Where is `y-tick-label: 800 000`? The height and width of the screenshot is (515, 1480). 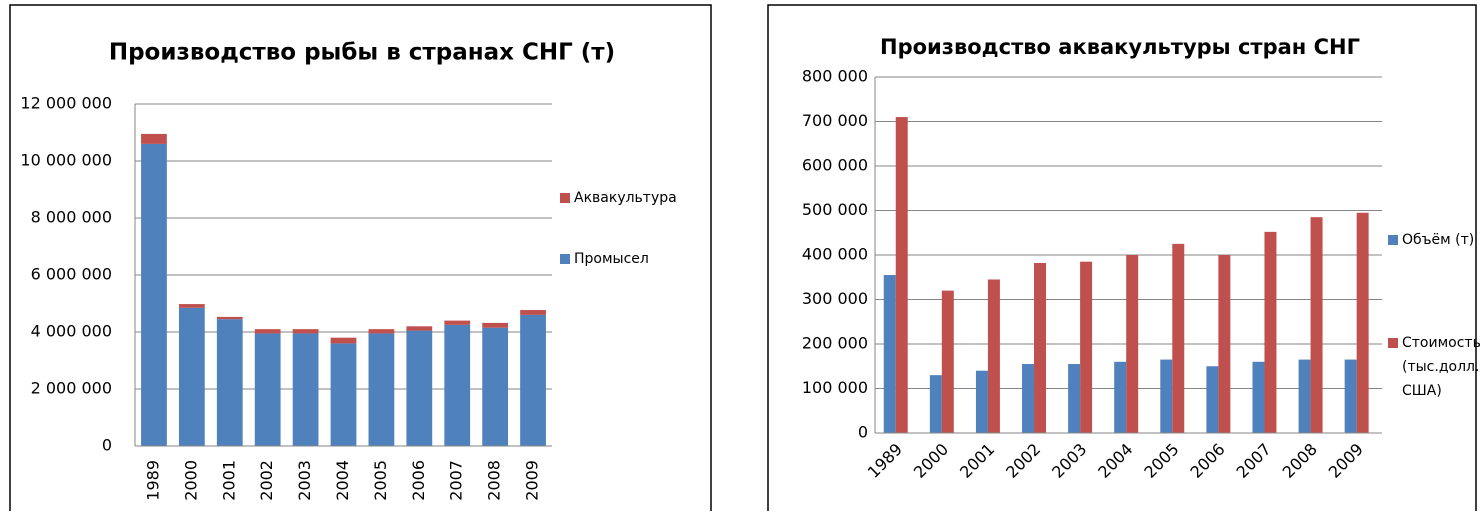
y-tick-label: 800 000 is located at coordinates (835, 76).